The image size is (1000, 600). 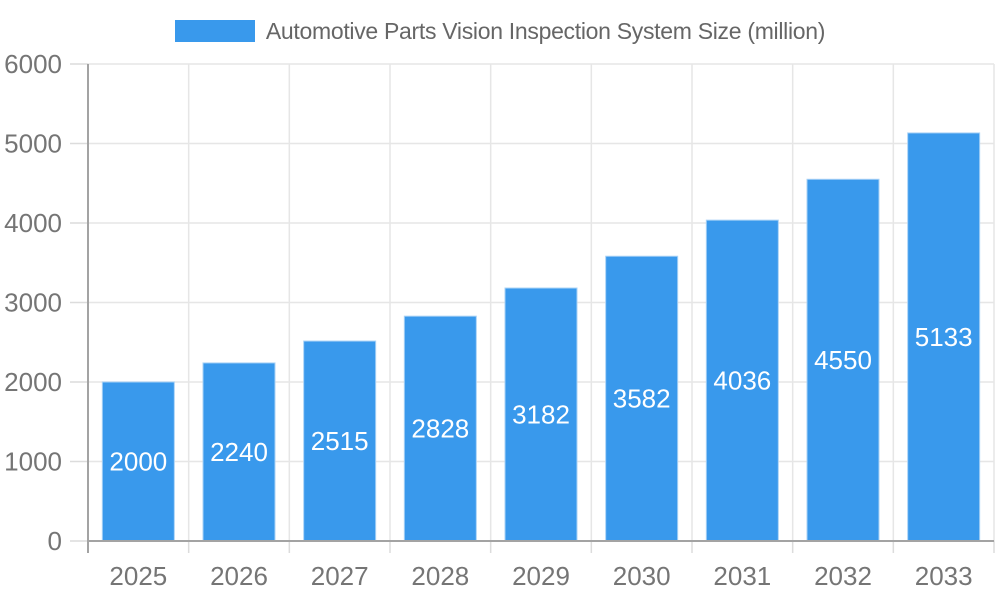 I want to click on y-tick-label: 4000, so click(x=33, y=223).